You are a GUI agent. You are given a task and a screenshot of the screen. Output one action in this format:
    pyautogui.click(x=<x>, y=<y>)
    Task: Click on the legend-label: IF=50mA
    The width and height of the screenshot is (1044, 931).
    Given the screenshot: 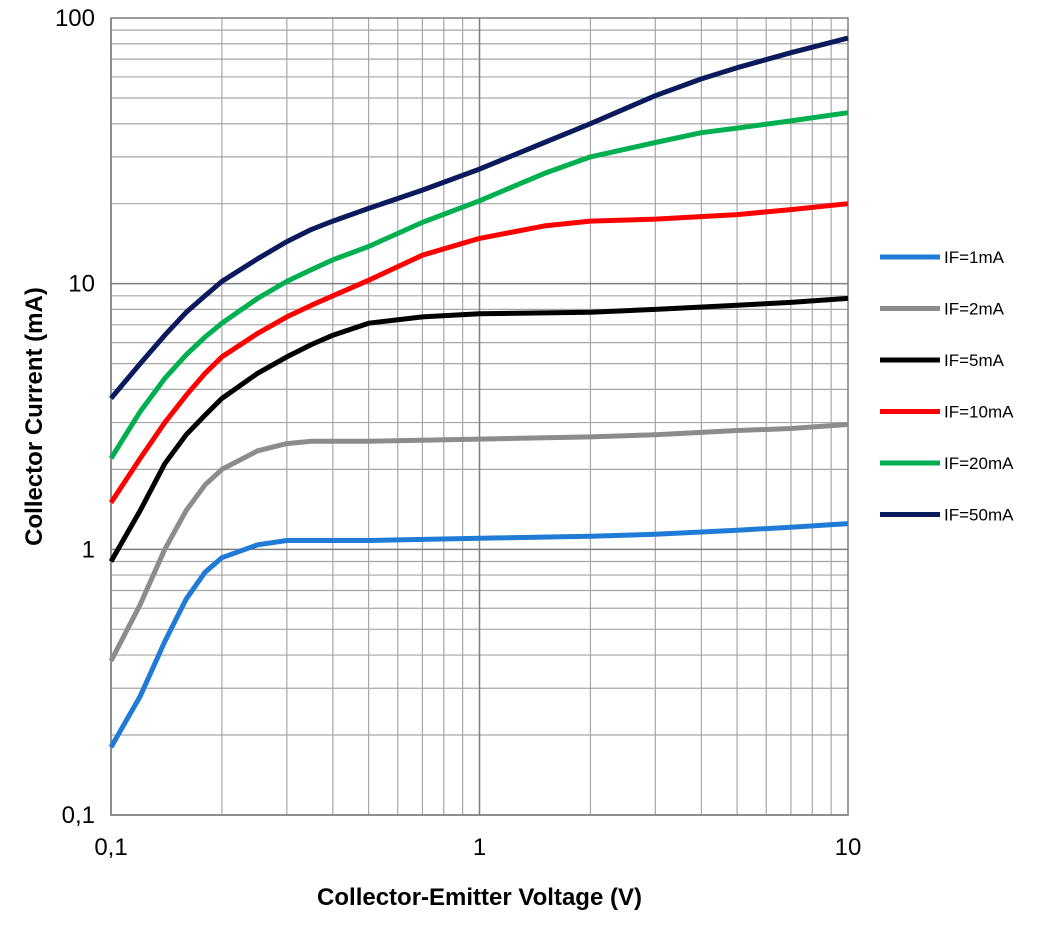 What is the action you would take?
    pyautogui.click(x=979, y=515)
    